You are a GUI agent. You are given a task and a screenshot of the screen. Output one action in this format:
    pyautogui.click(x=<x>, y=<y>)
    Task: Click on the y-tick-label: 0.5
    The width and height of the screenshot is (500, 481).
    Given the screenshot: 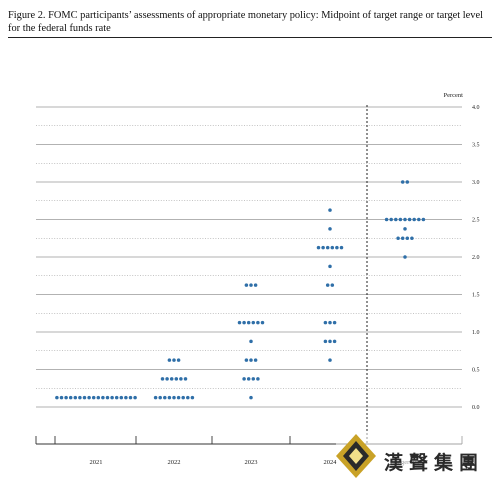 What is the action you would take?
    pyautogui.click(x=476, y=371)
    